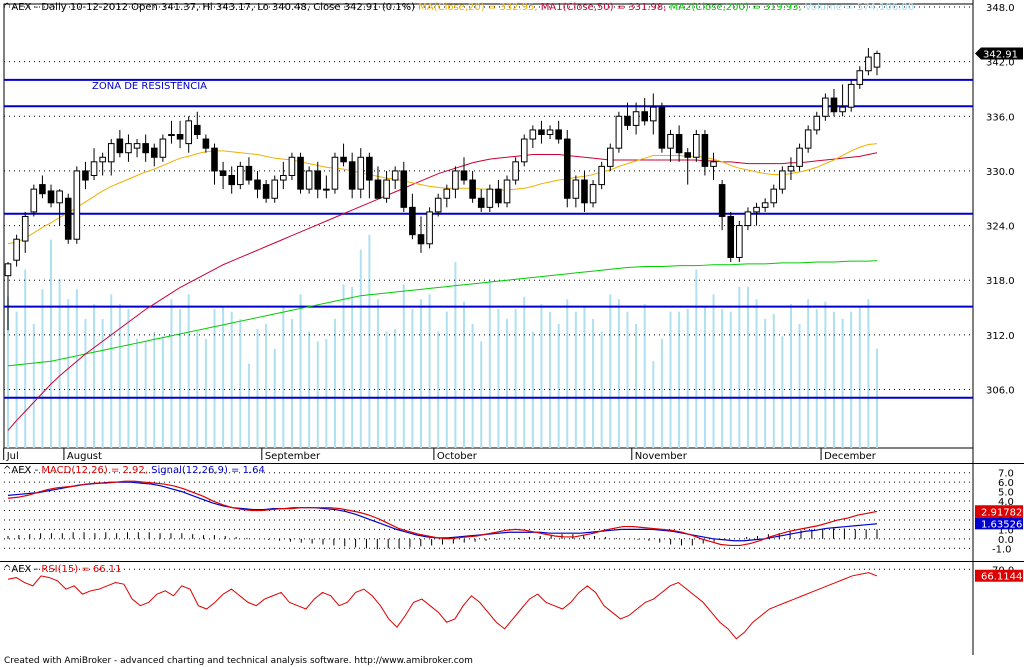 The width and height of the screenshot is (1024, 667). What do you see at coordinates (442, 194) in the screenshot?
I see `ma20-line` at bounding box center [442, 194].